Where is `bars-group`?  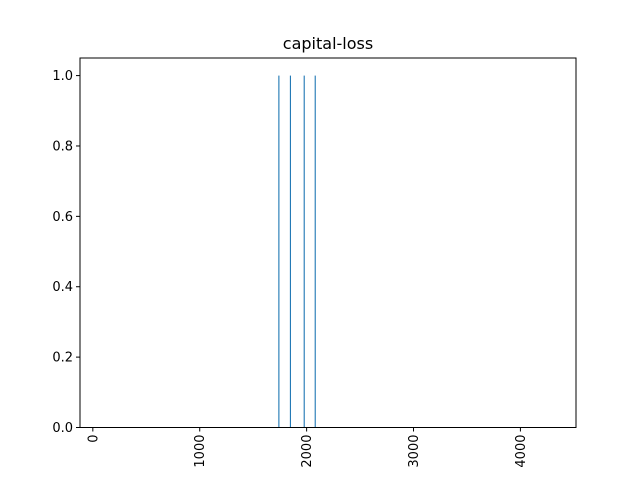
bars-group is located at coordinates (297, 251).